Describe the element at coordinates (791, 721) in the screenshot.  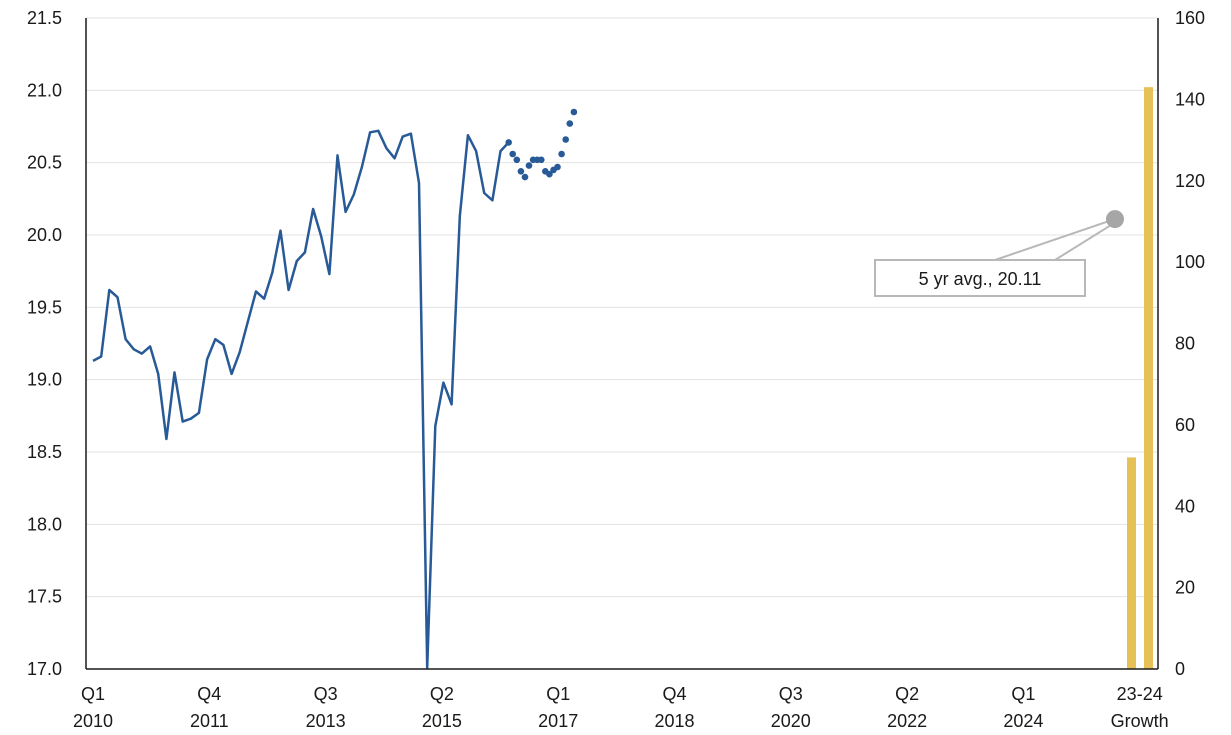
I see `x-tick-label-line2: 2020` at that location.